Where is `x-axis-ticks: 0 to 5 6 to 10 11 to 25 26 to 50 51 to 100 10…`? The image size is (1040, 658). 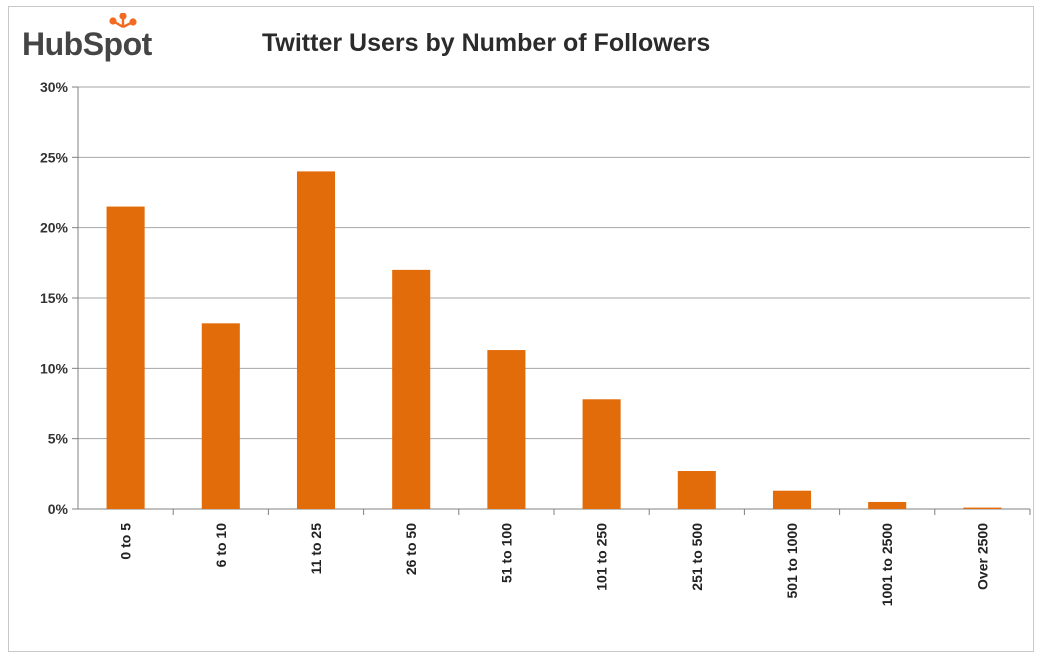 x-axis-ticks: 0 to 5 6 to 10 11 to 25 26 to 50 51 to 100 10… is located at coordinates (554, 565).